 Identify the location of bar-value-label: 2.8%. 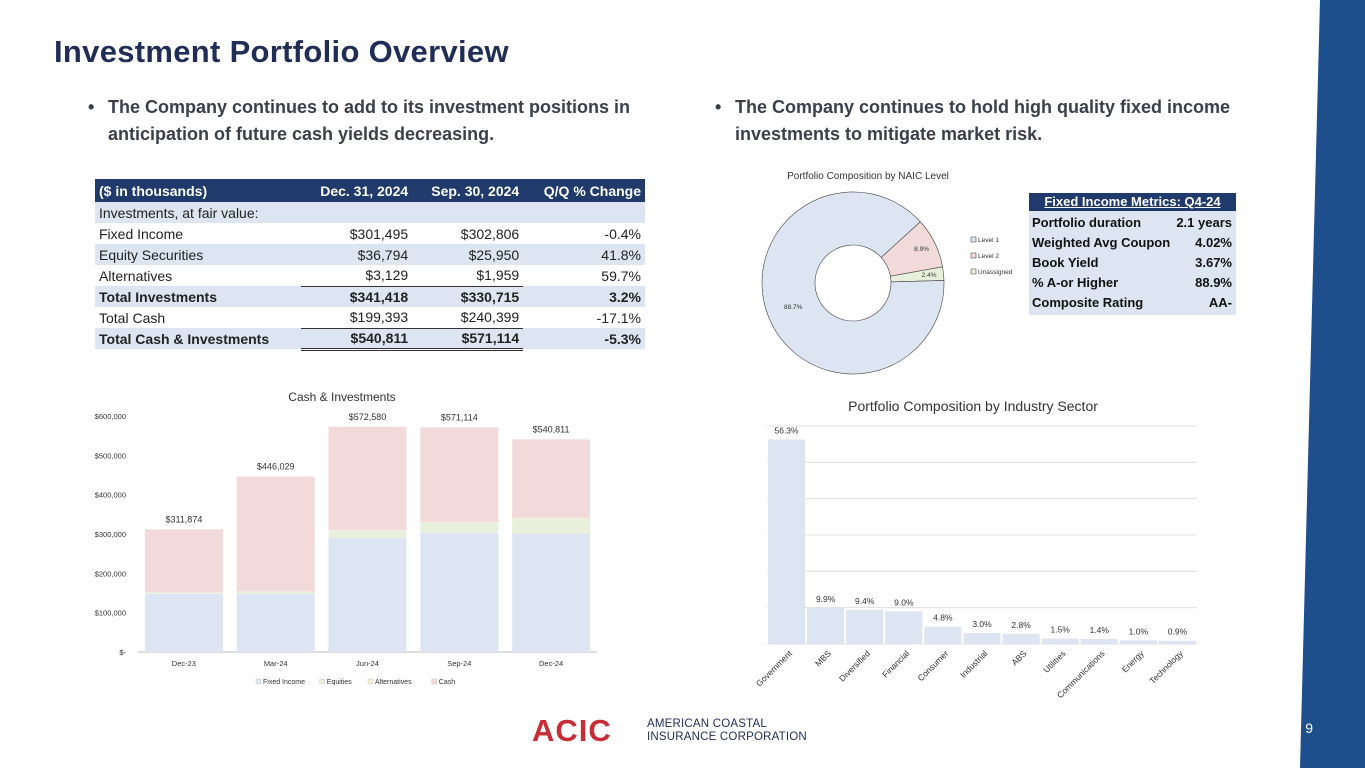
(1021, 625).